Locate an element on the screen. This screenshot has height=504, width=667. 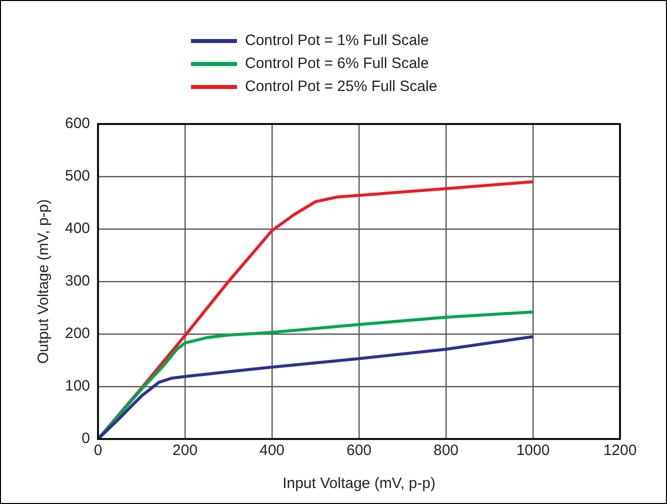
legend-label: Control Pot = 25% Full Scale is located at coordinates (341, 86).